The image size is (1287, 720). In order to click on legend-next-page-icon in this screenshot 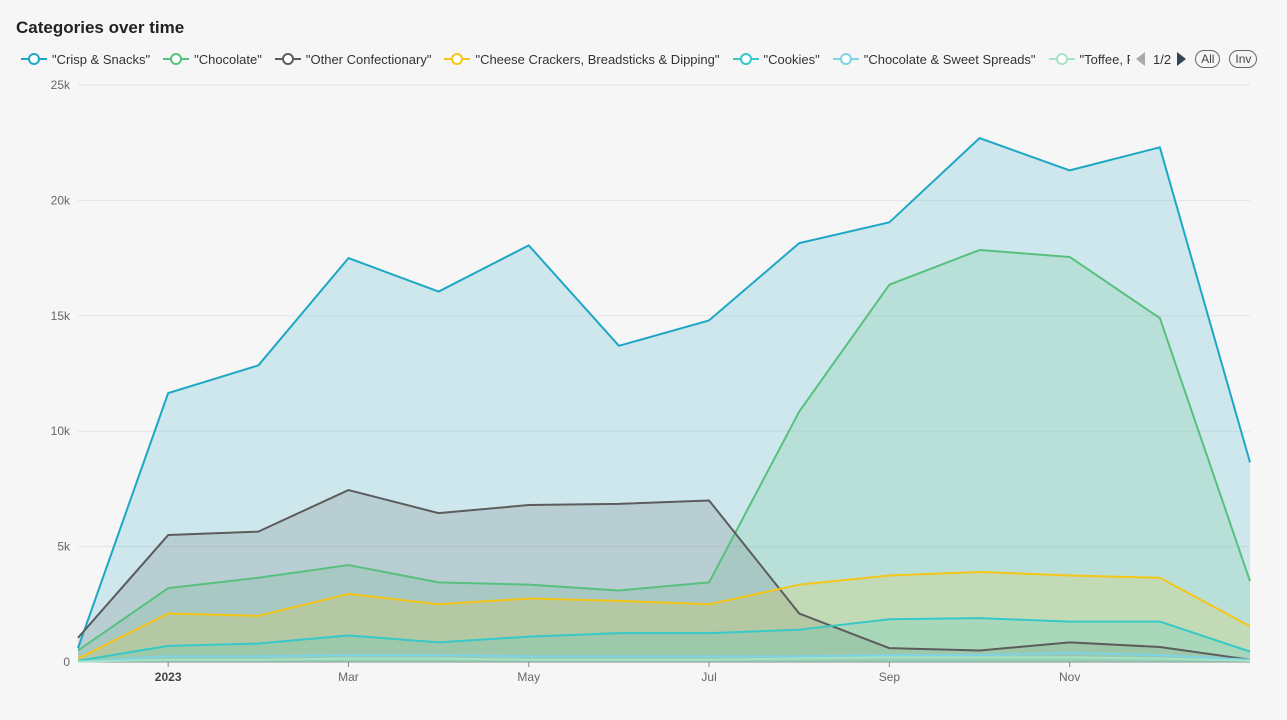, I will do `click(1182, 59)`.